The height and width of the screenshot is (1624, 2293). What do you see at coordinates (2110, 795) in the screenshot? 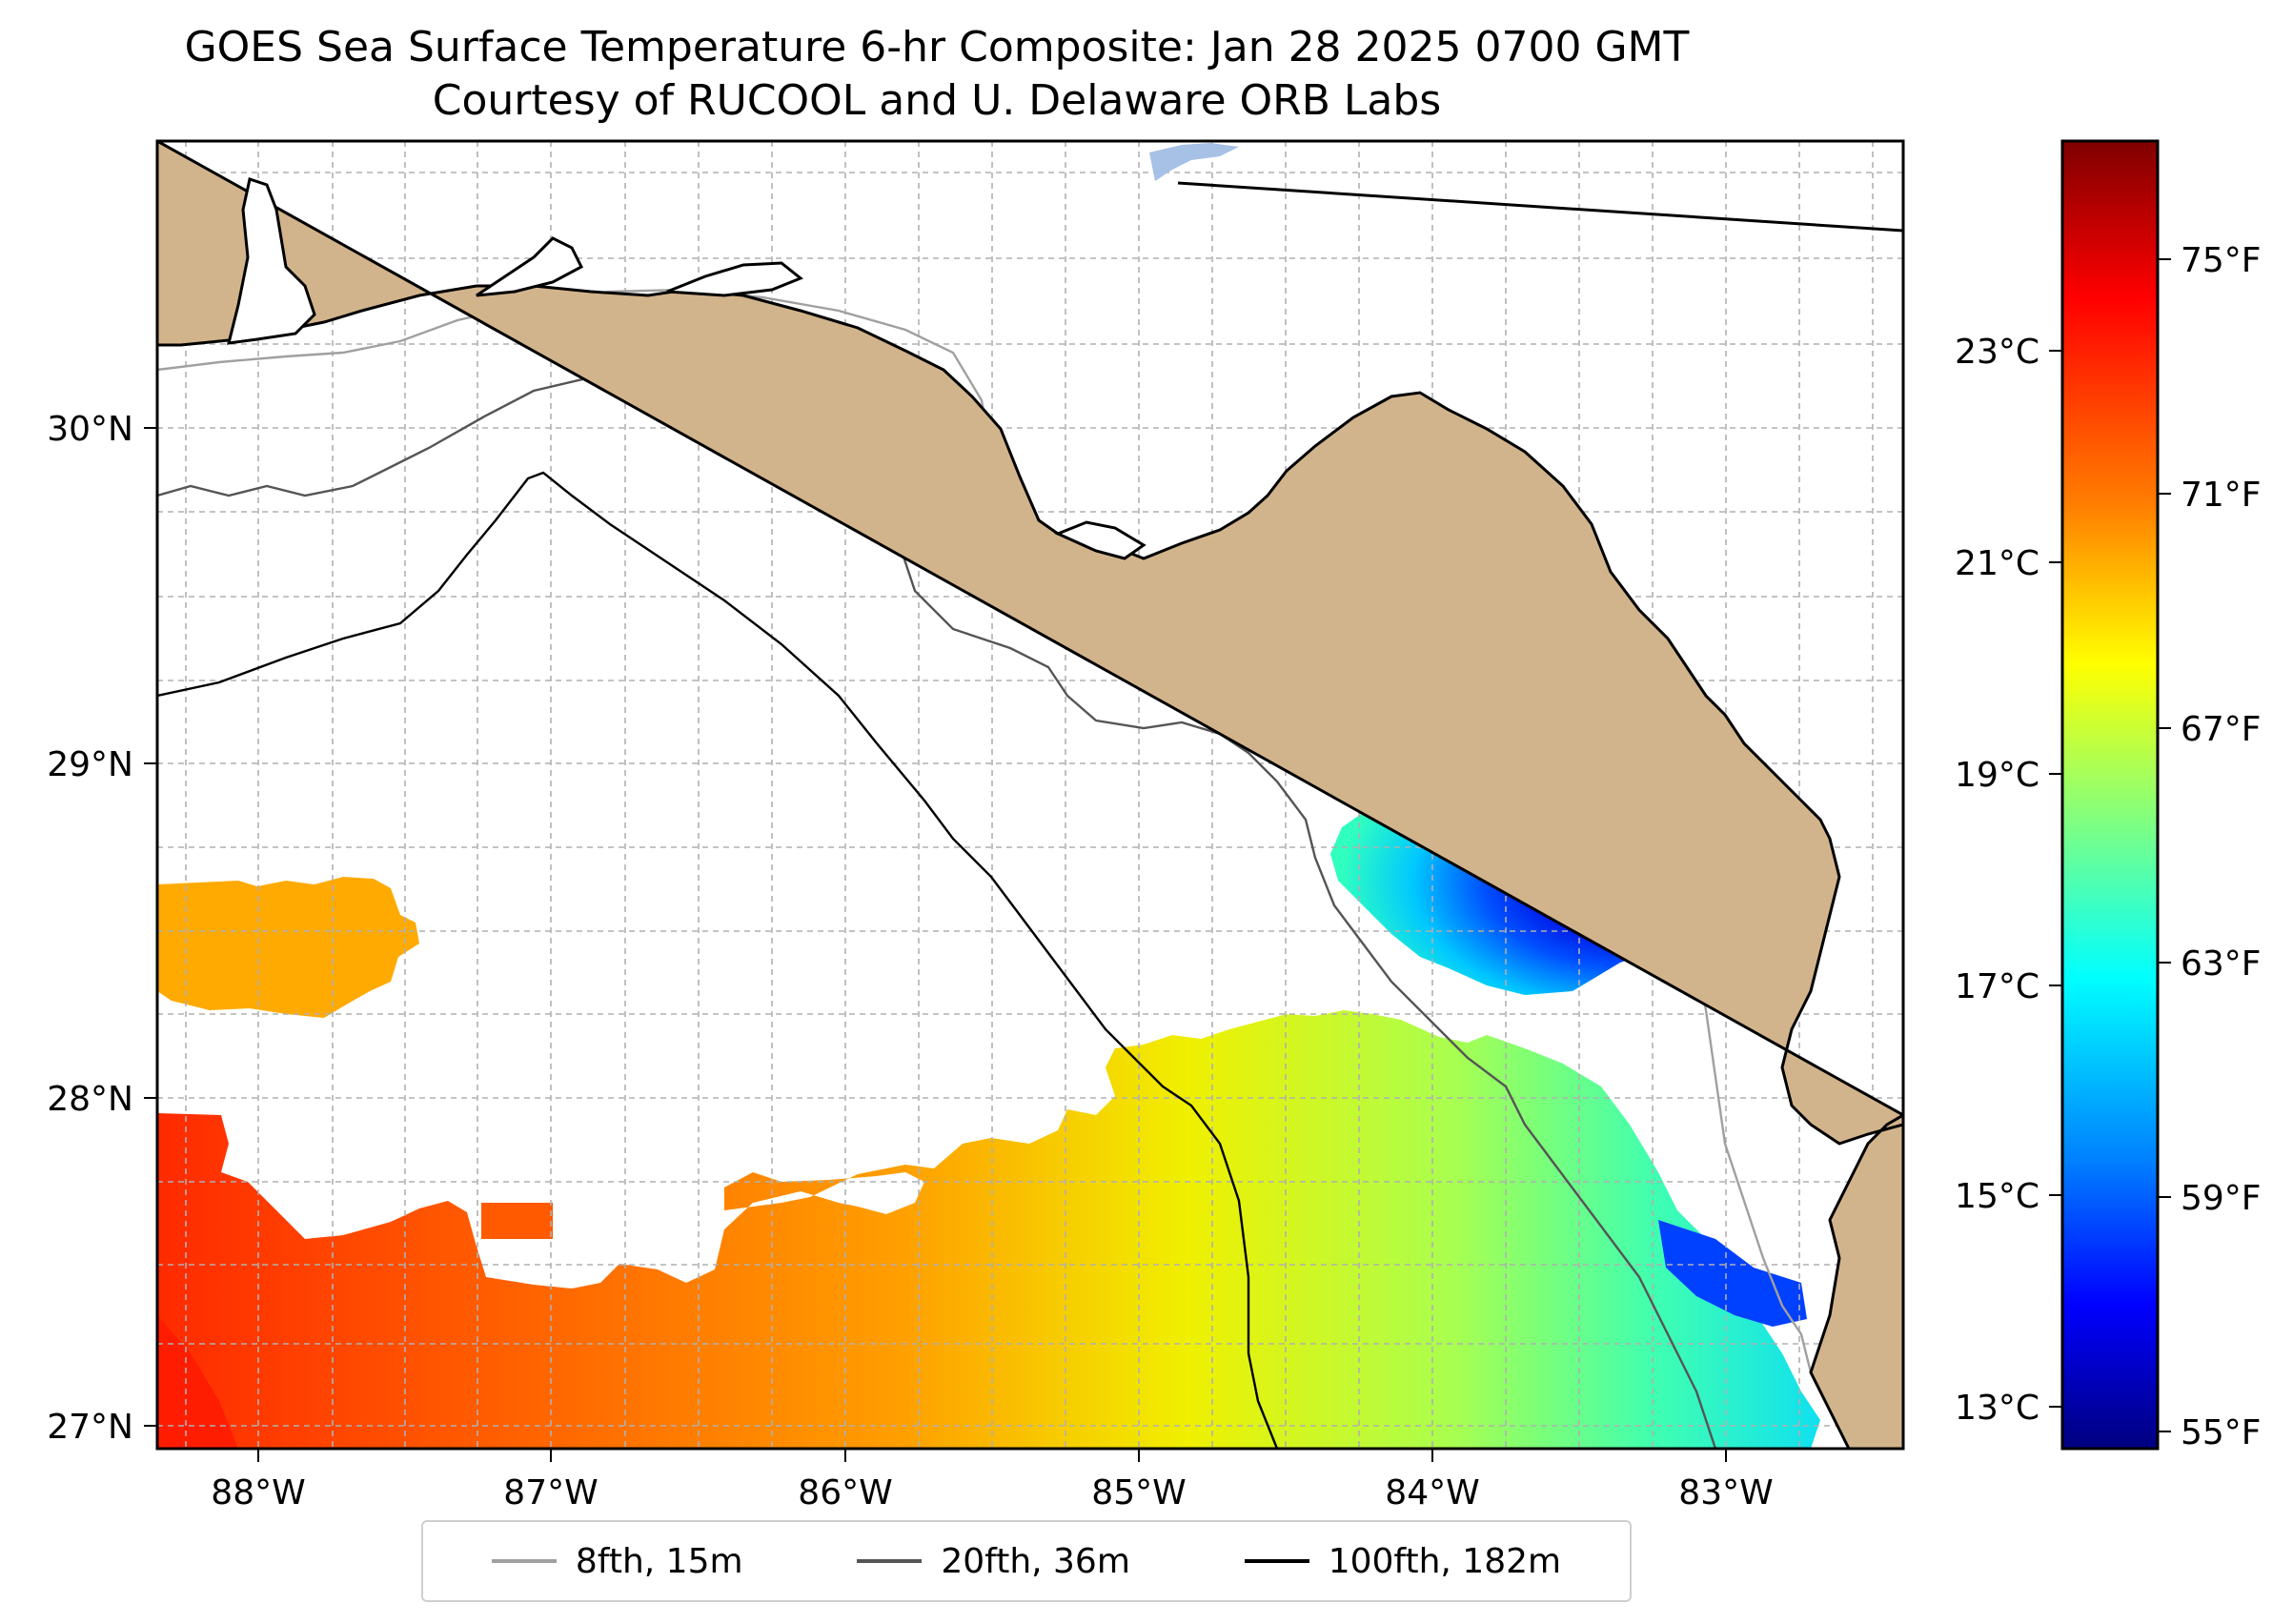
I see `colorbar` at bounding box center [2110, 795].